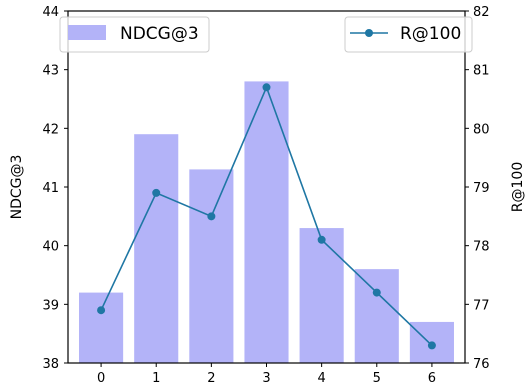 The height and width of the screenshot is (387, 526). Describe the element at coordinates (50, 129) in the screenshot. I see `y-left-tick-label-42: 42` at that location.